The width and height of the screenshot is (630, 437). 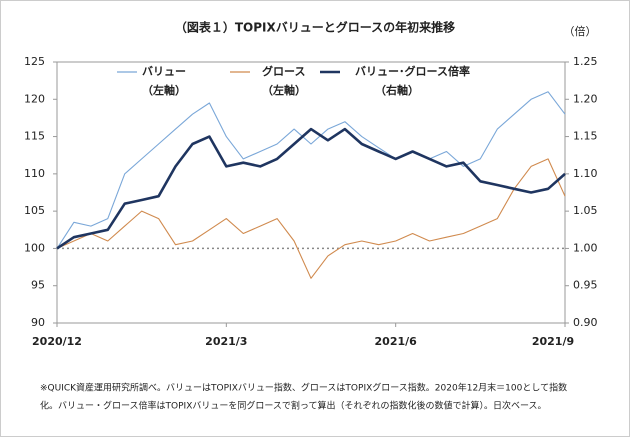 What do you see at coordinates (34, 136) in the screenshot?
I see `y-tick-label: 115` at bounding box center [34, 136].